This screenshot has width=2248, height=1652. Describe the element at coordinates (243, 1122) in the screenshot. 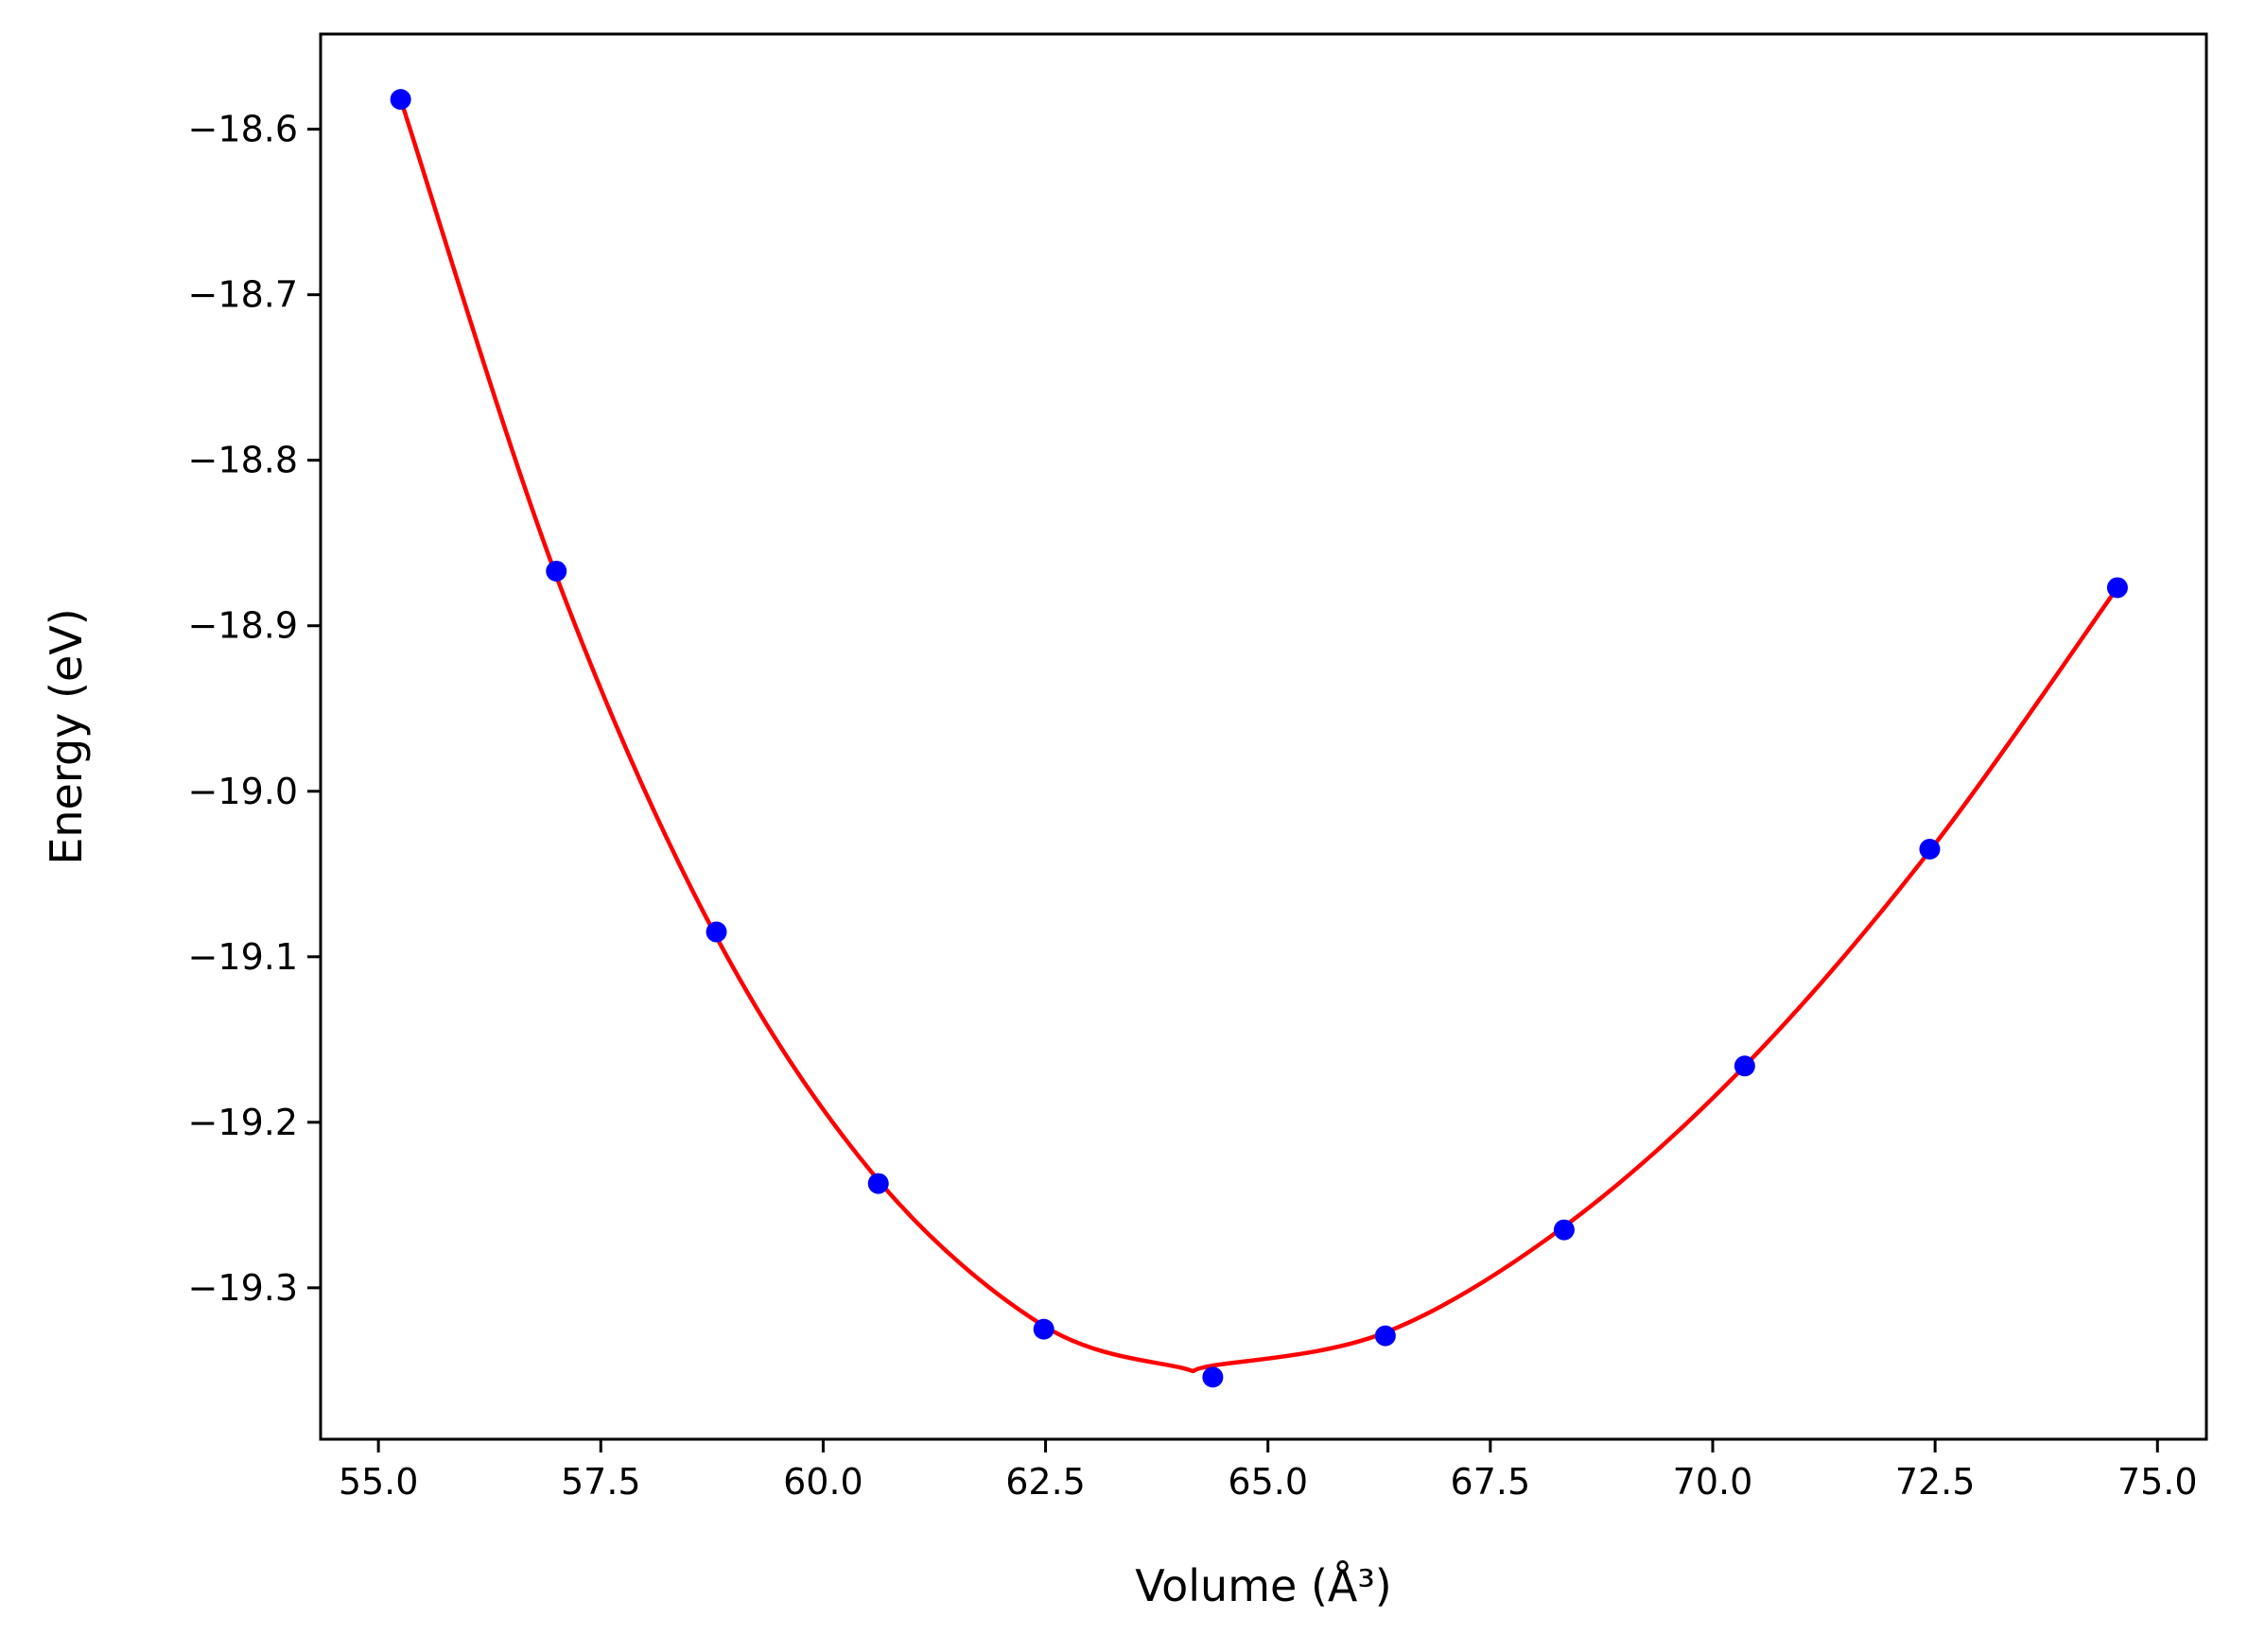

I see `y-tick-label: −19.2` at that location.